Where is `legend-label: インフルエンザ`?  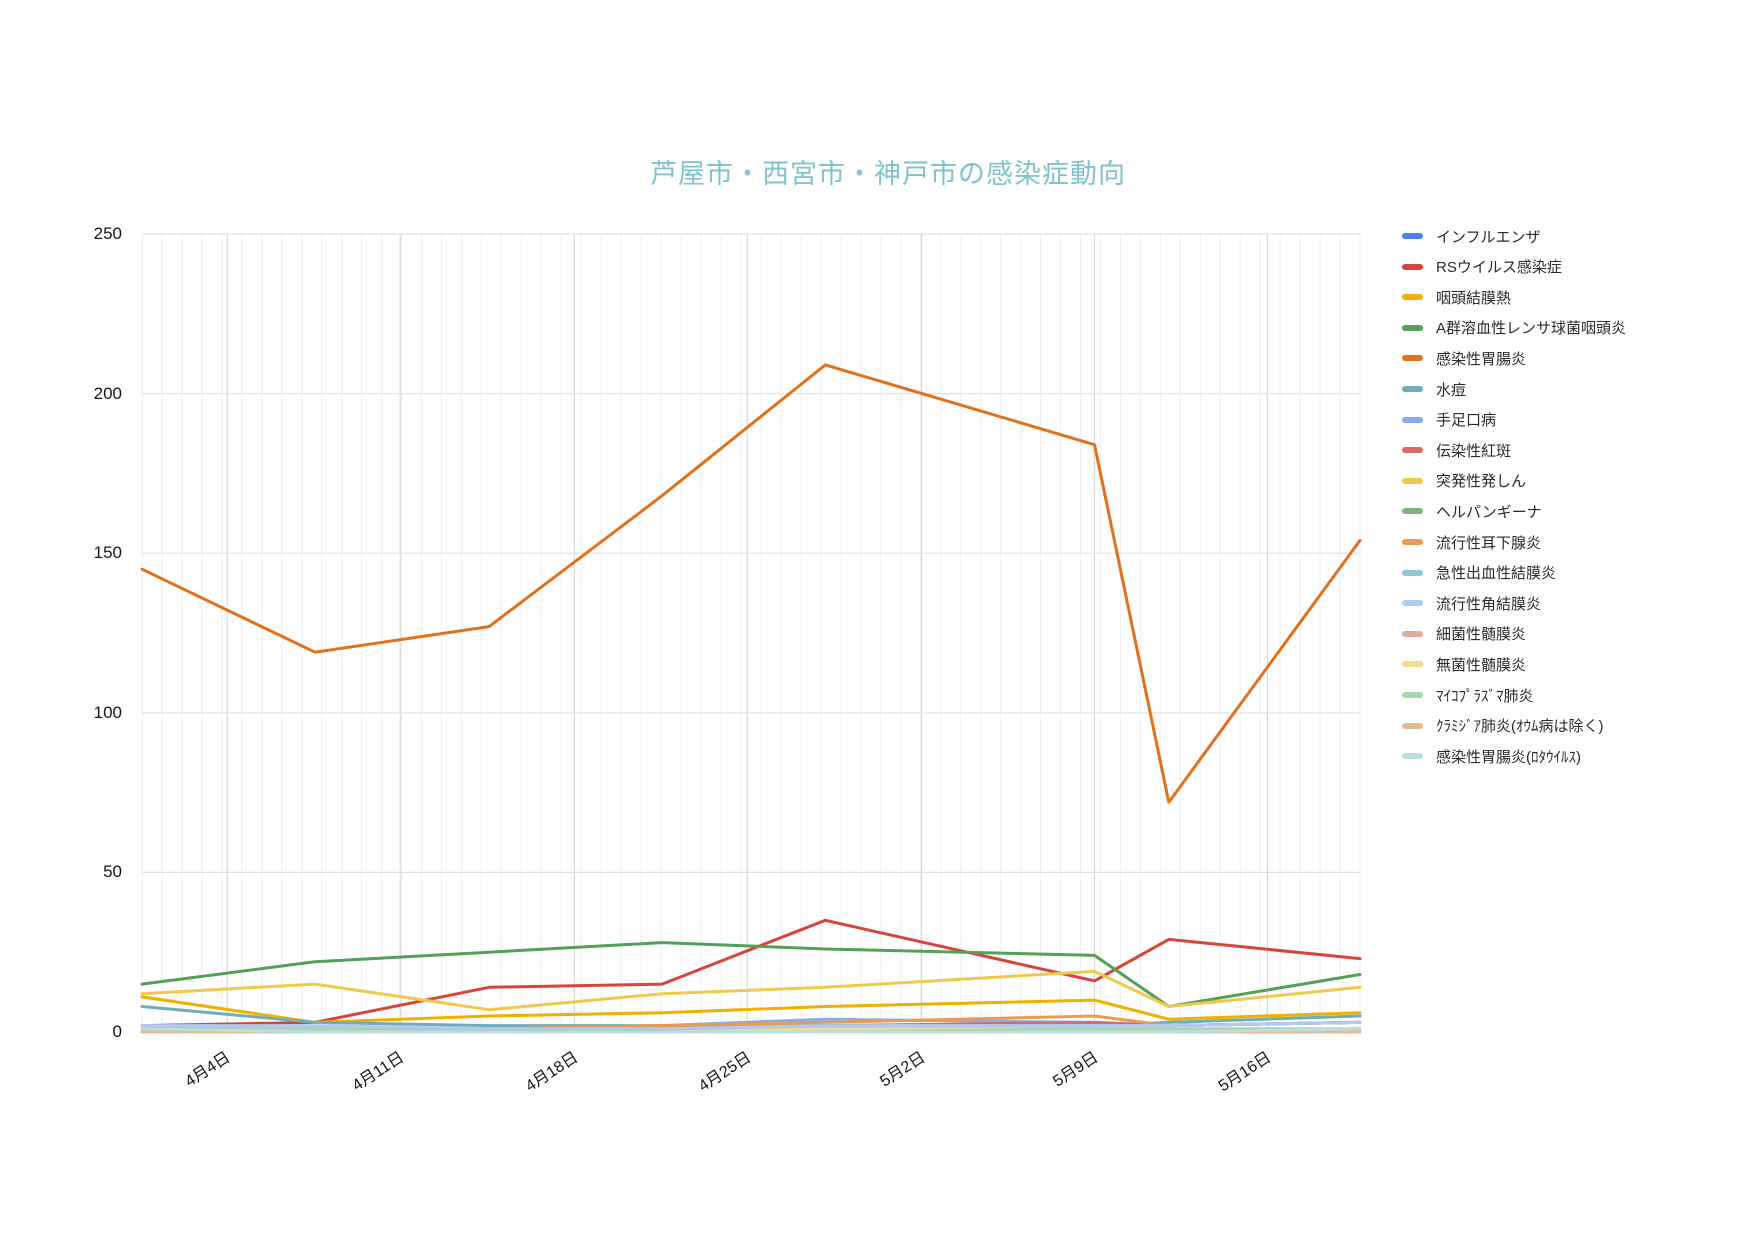
legend-label: インフルエンザ is located at coordinates (1488, 237).